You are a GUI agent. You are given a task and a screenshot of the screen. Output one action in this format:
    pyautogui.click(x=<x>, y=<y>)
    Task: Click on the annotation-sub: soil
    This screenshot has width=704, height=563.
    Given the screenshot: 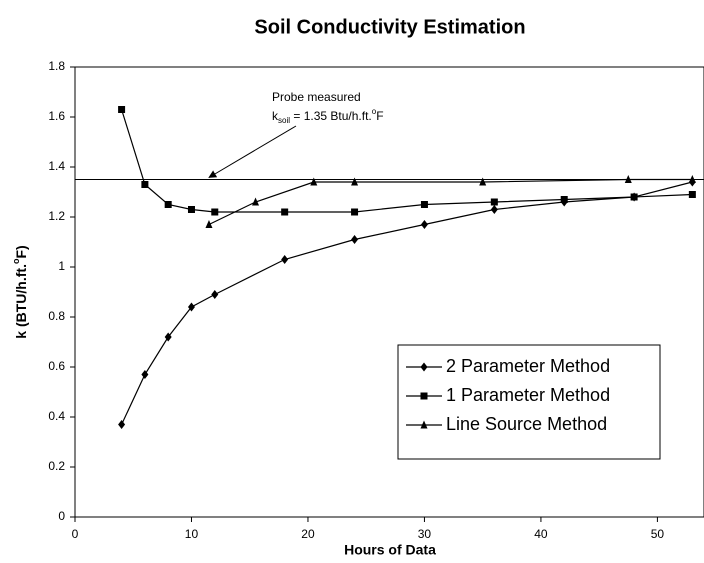 What is the action you would take?
    pyautogui.click(x=284, y=120)
    